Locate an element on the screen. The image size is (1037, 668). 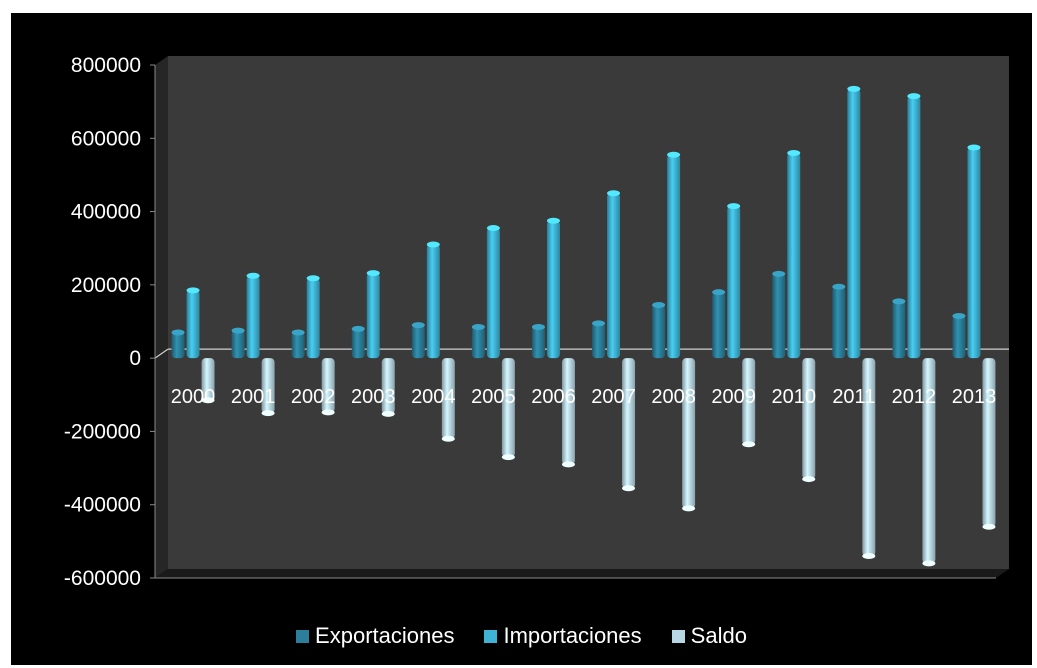
legend: Exportaciones Importaciones Saldo is located at coordinates (521, 636).